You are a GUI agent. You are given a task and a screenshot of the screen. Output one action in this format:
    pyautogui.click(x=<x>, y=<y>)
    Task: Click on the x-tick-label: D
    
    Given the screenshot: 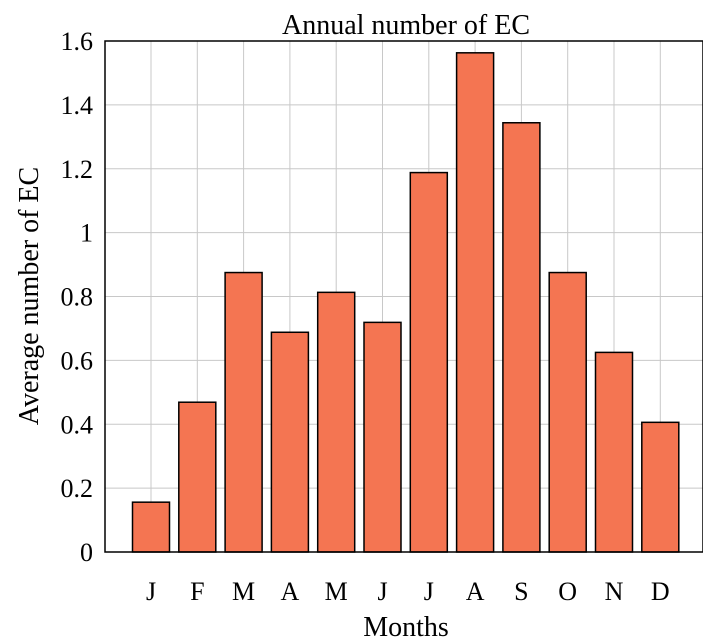 What is the action you would take?
    pyautogui.click(x=660, y=591)
    